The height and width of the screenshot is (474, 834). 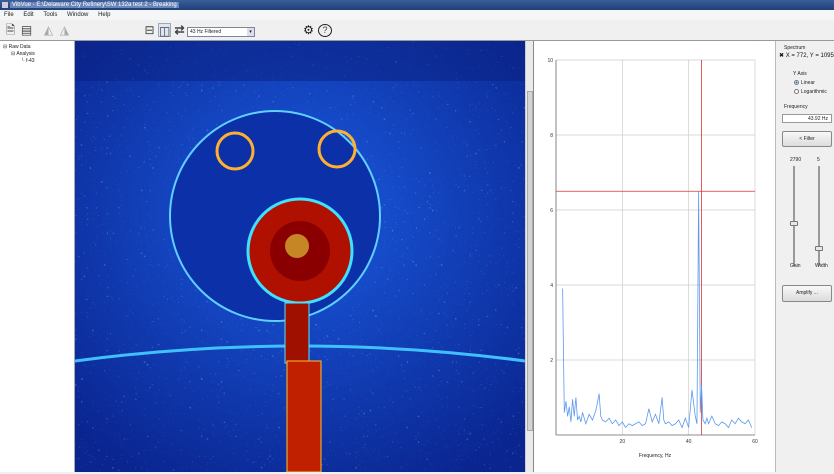 I want to click on tree-label: f-43, so click(x=30, y=61).